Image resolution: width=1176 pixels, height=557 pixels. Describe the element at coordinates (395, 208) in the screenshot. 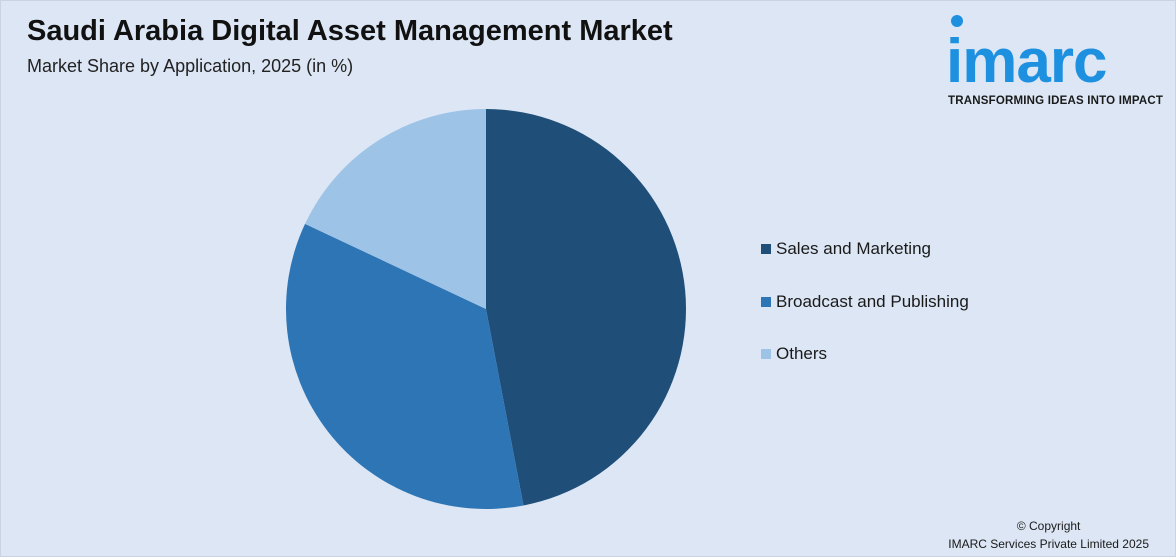

I see `pie-slice-others` at that location.